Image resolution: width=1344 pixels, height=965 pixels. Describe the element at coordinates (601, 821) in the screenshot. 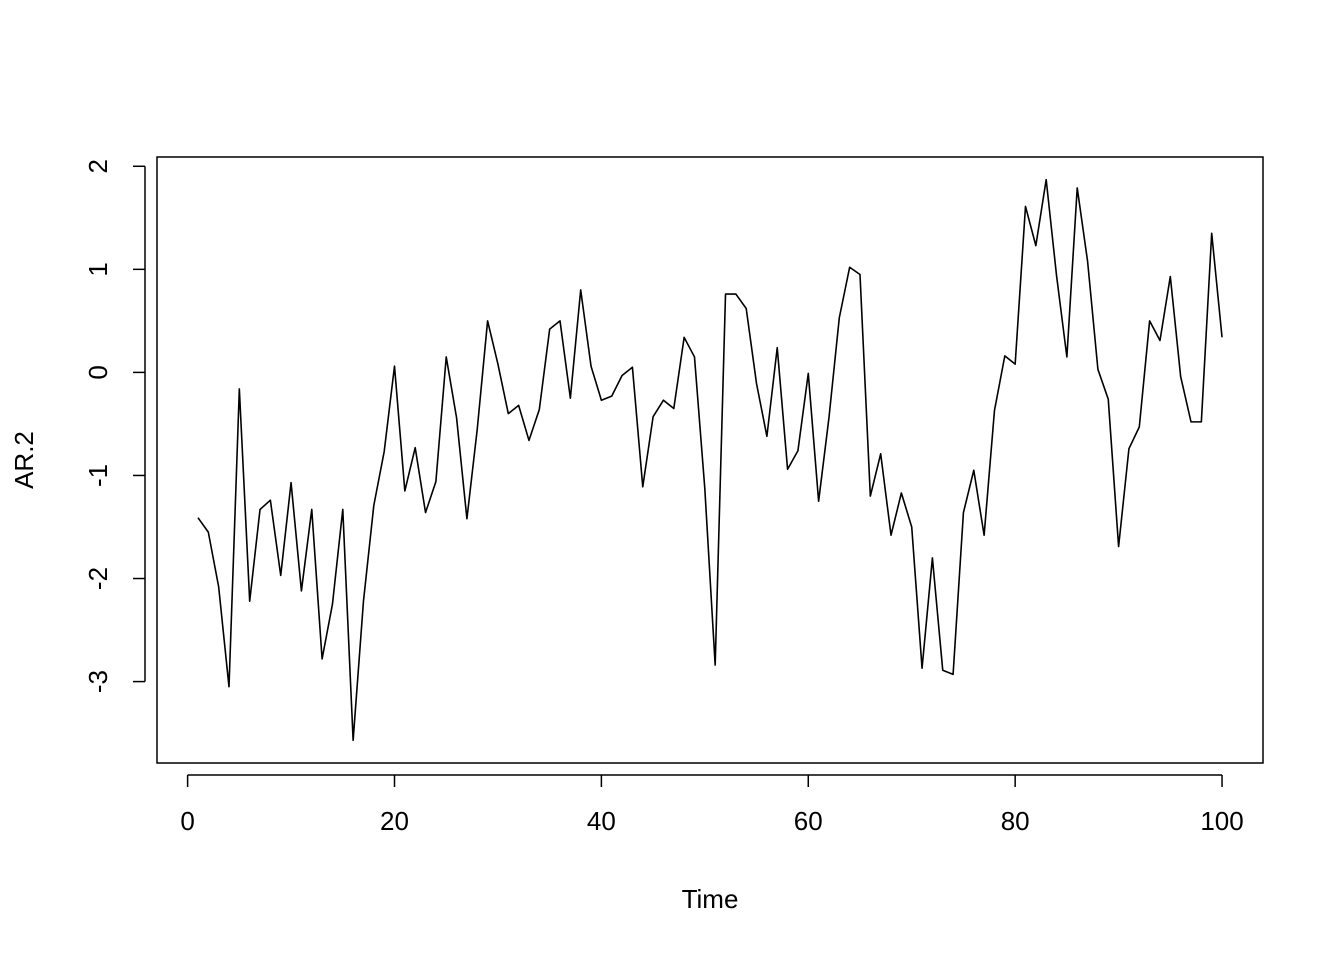

I see `x-tick-label: 40` at that location.